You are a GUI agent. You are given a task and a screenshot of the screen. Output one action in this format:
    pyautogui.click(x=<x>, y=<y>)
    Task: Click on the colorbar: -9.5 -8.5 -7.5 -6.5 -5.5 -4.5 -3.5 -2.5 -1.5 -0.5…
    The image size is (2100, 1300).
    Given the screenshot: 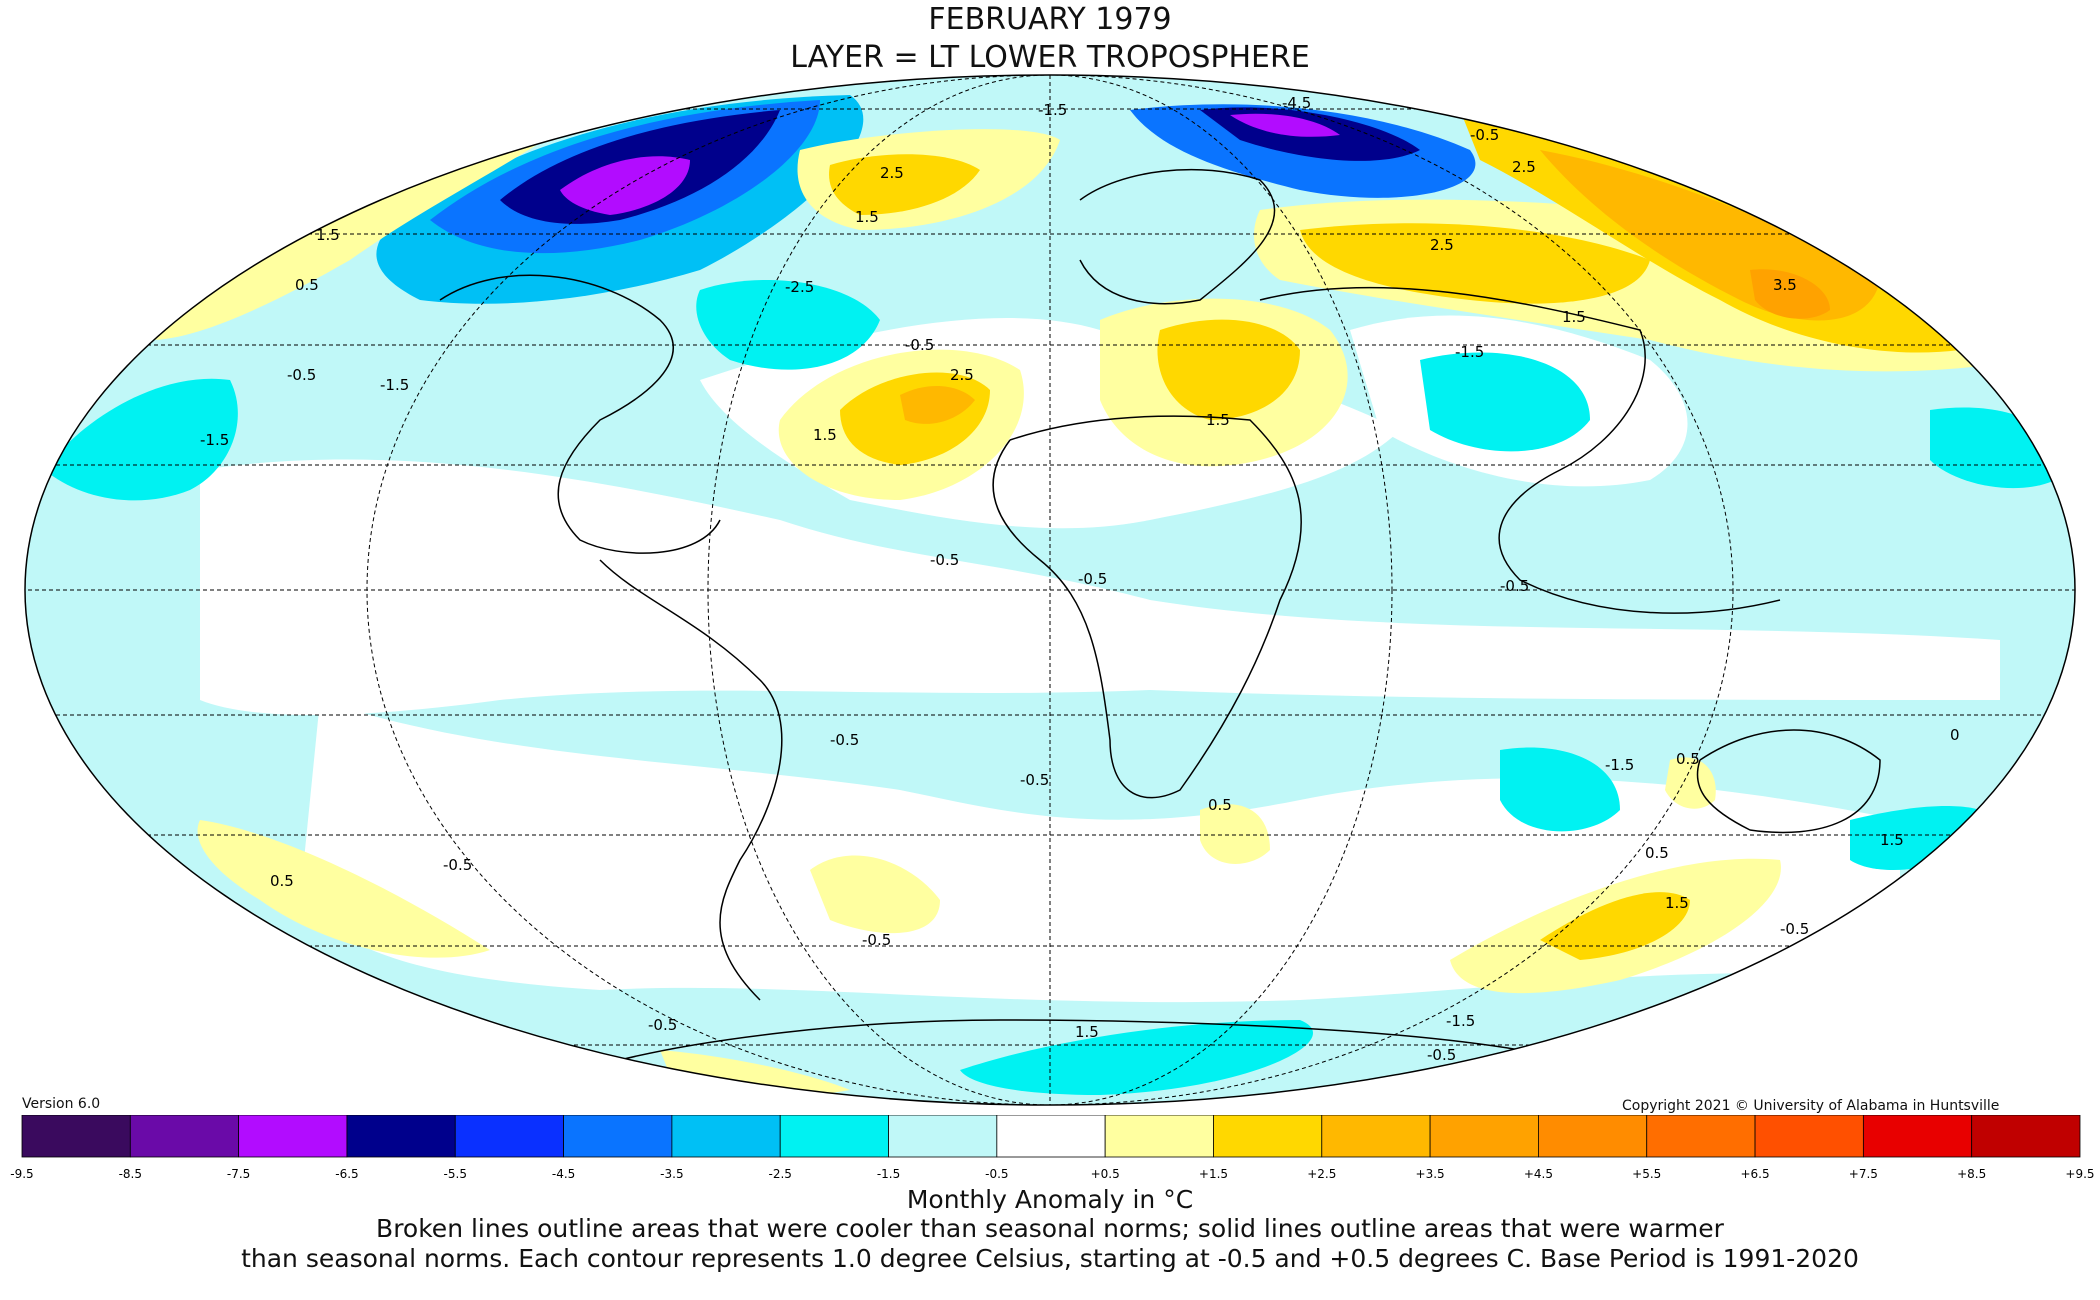 What is the action you would take?
    pyautogui.click(x=1052, y=1148)
    